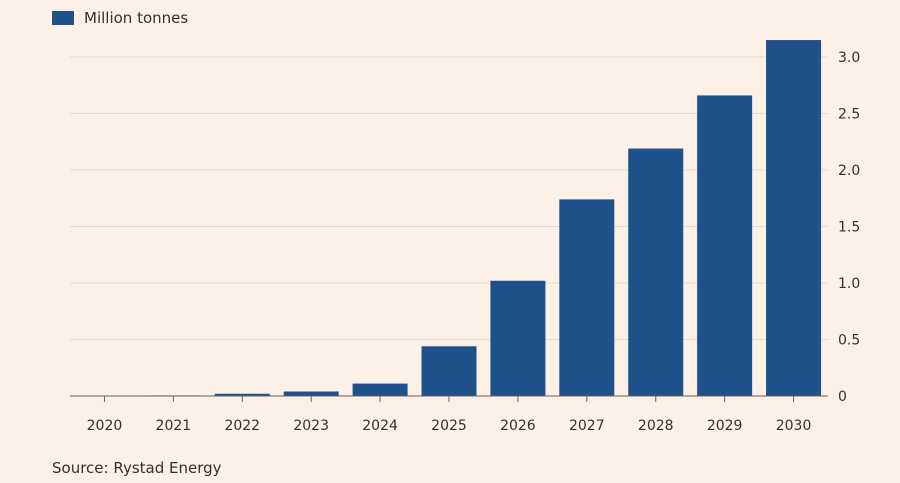  I want to click on y-tick-label: 0.5, so click(849, 341).